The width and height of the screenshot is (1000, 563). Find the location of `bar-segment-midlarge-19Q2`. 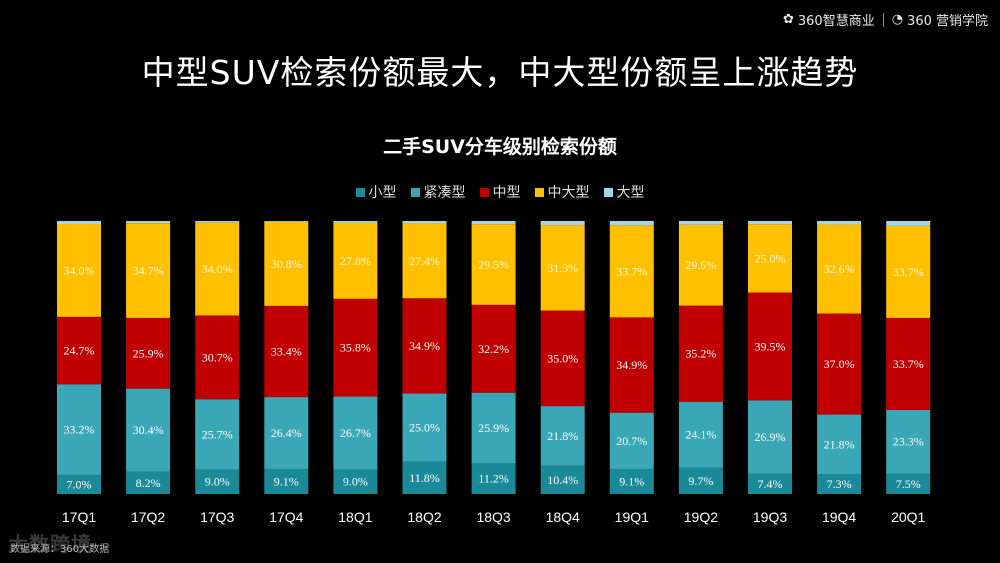

bar-segment-midlarge-19Q2 is located at coordinates (700, 265).